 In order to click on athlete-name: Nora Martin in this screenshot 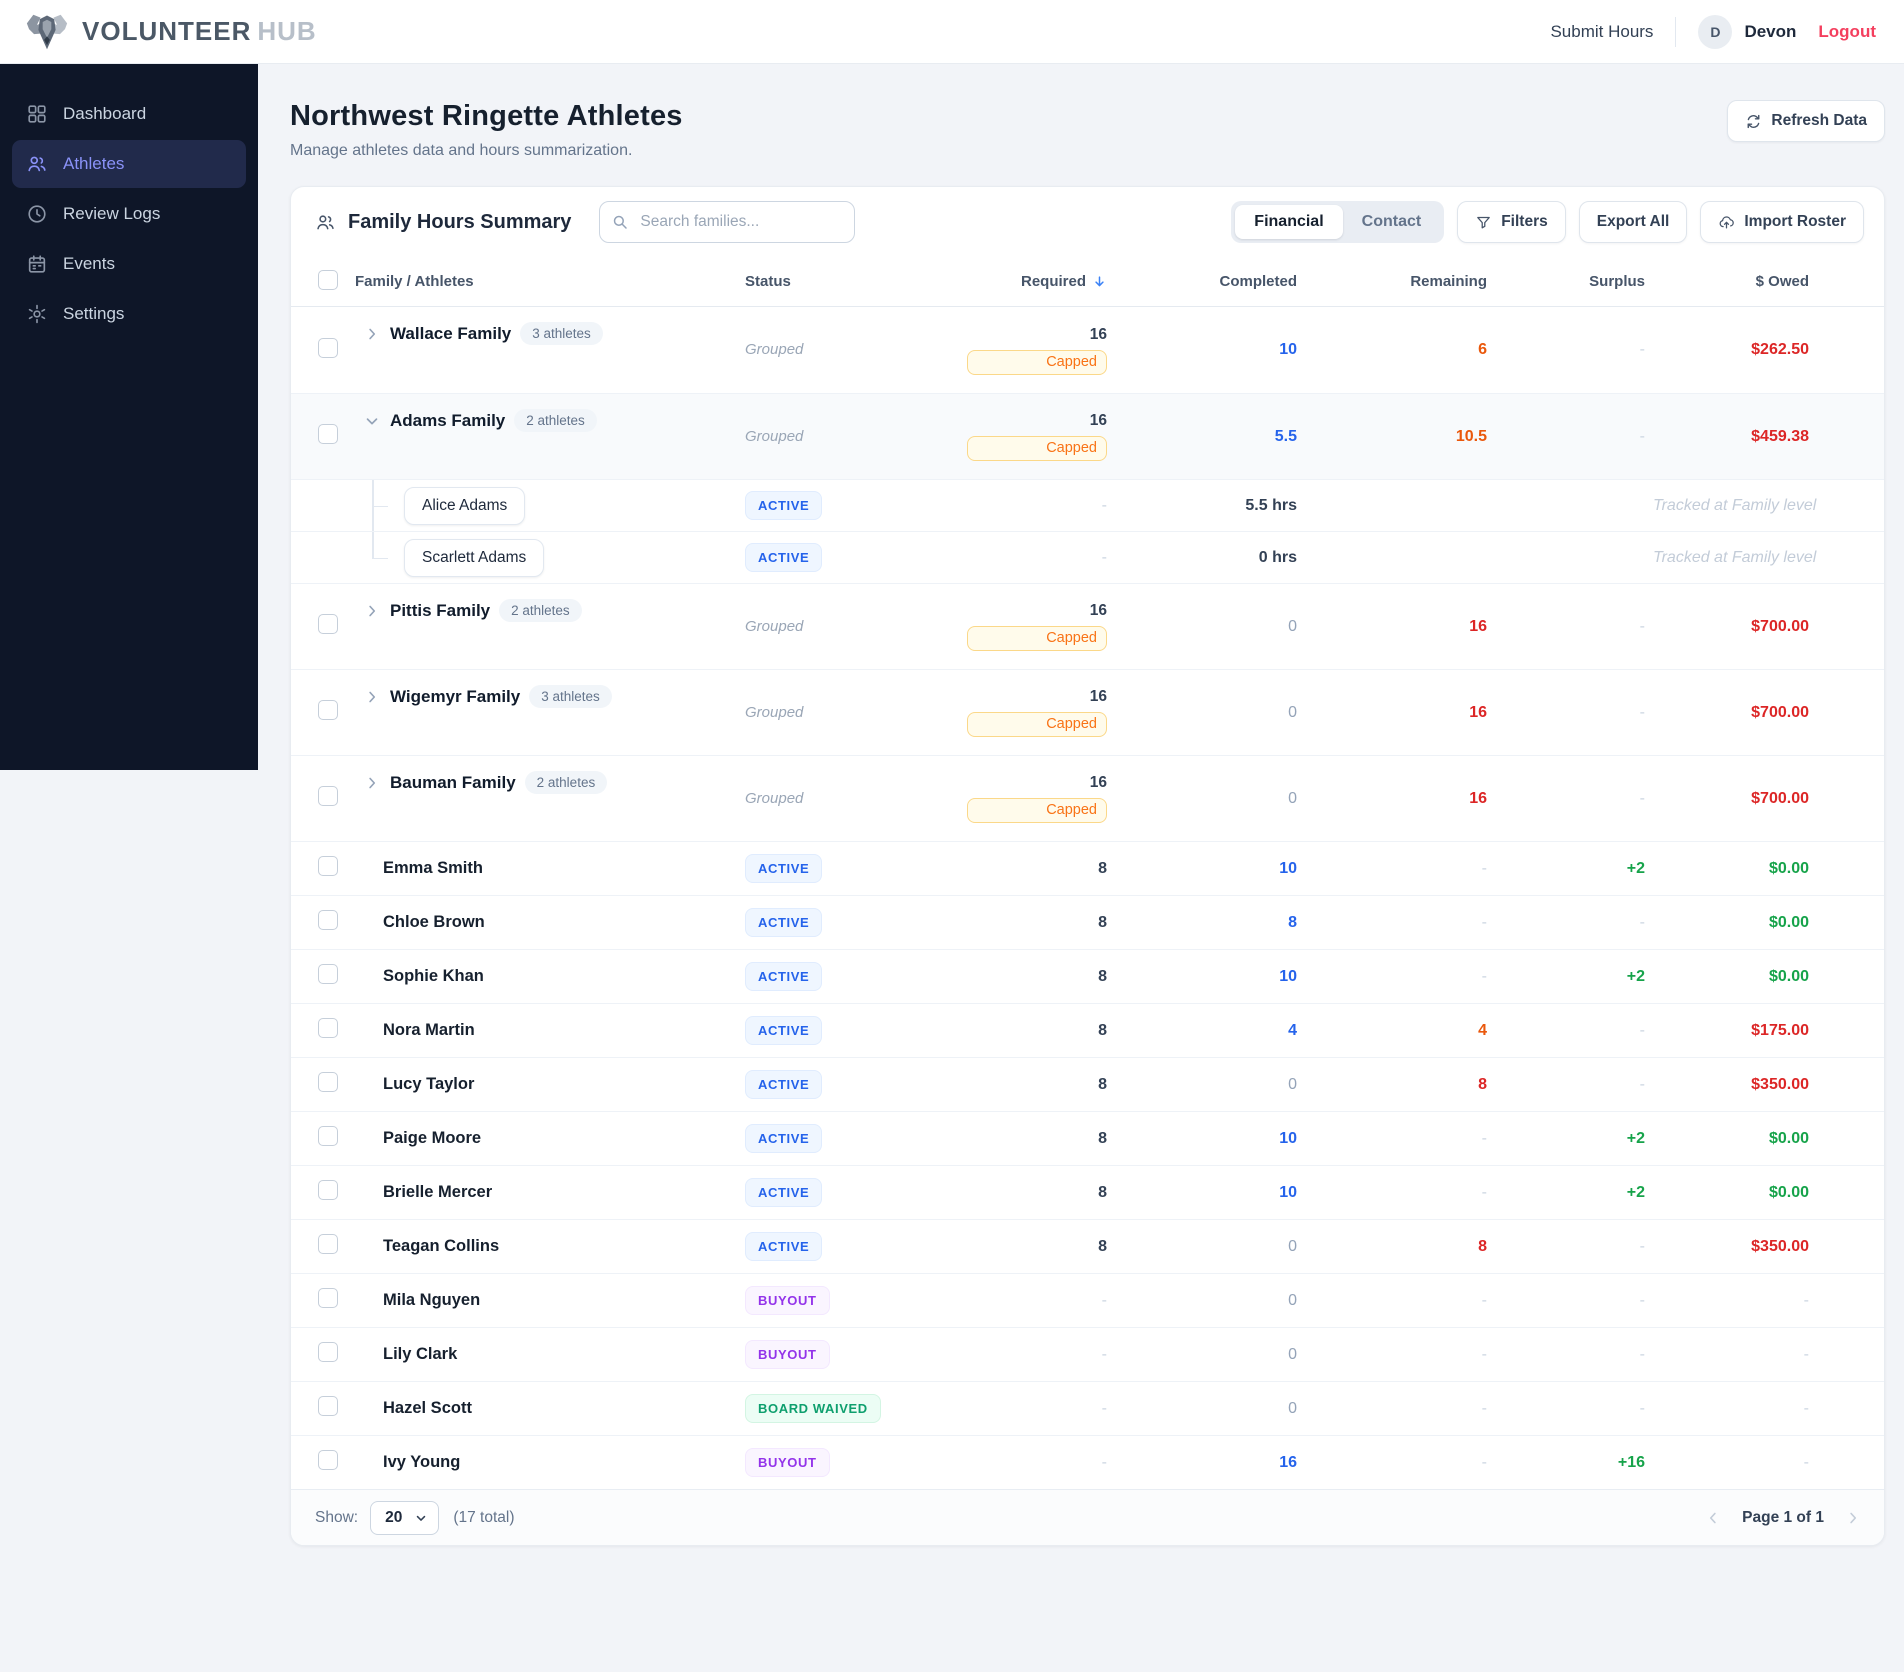, I will do `click(429, 1030)`.